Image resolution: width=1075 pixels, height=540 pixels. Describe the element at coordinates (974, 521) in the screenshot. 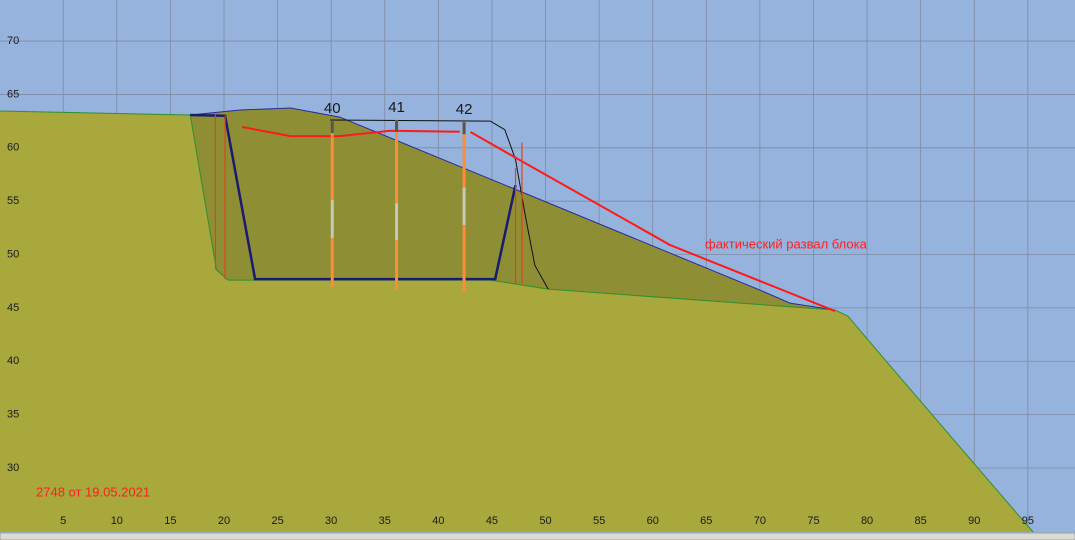

I see `x-tick-label: 90` at that location.